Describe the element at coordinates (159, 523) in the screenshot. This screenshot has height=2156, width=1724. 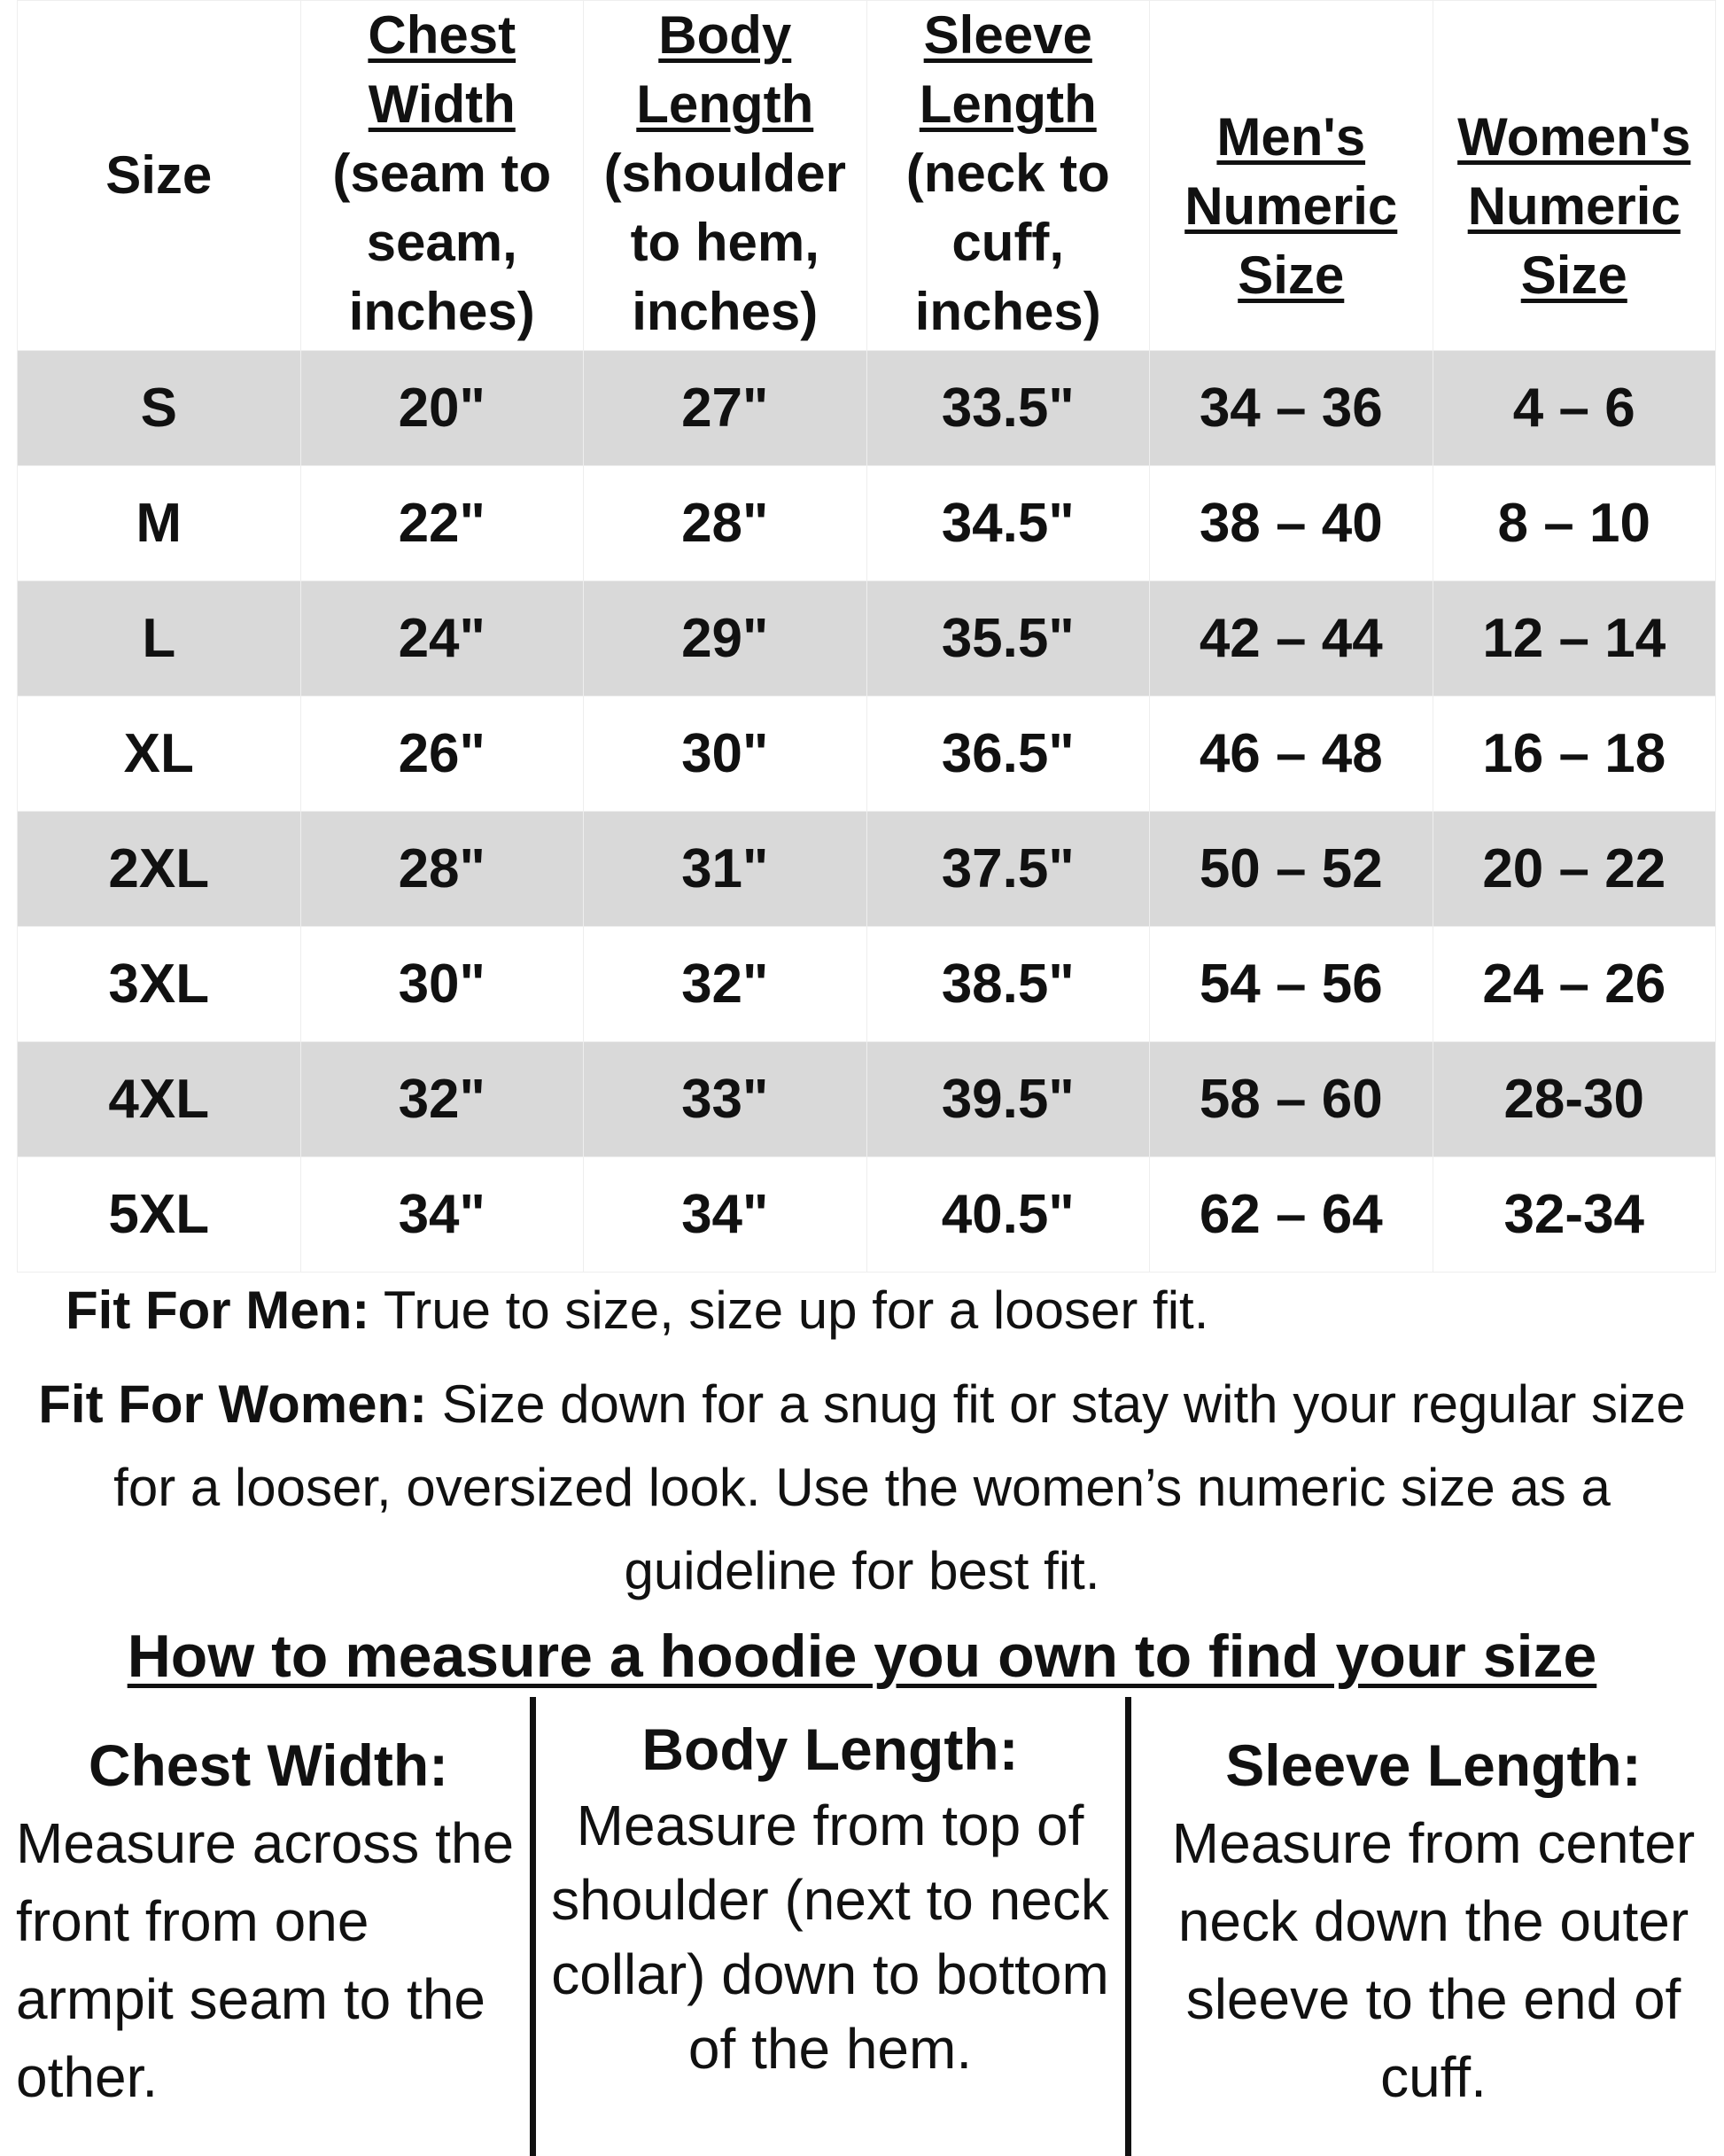
I see `table-cell: M` at that location.